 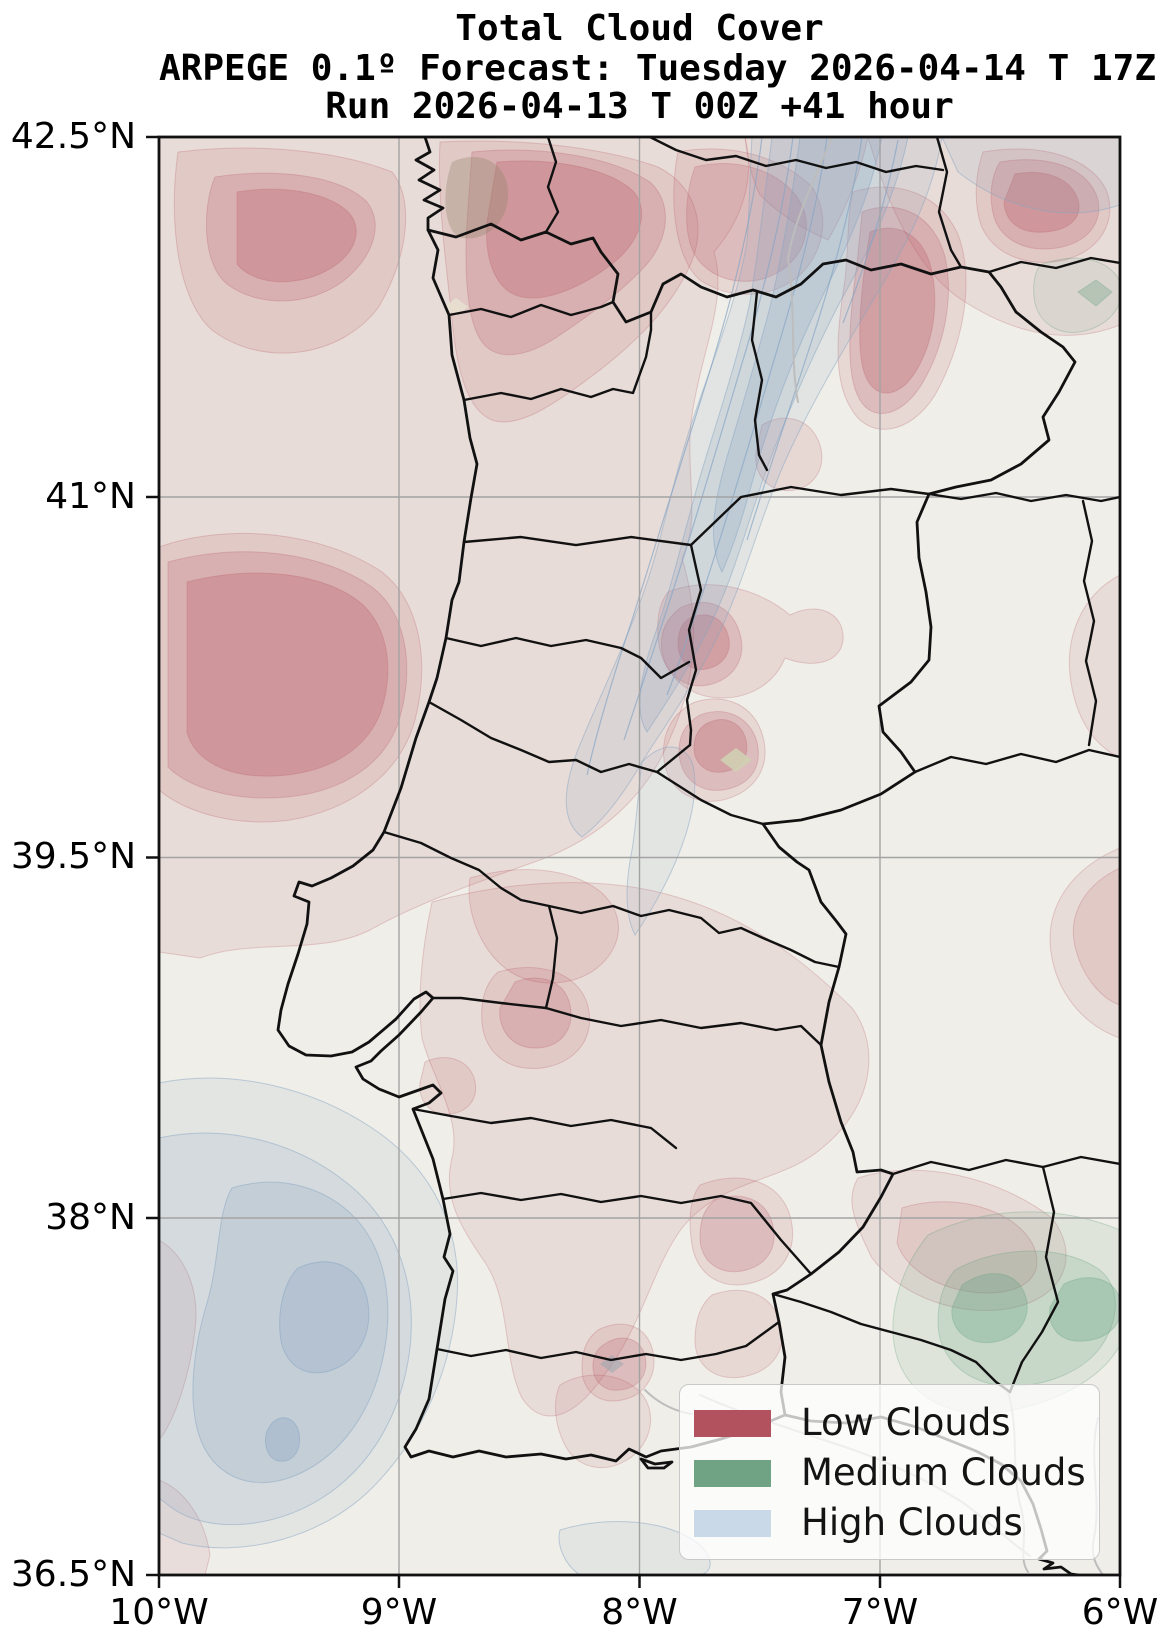 I want to click on high-clouds-swatch, so click(x=732, y=1523).